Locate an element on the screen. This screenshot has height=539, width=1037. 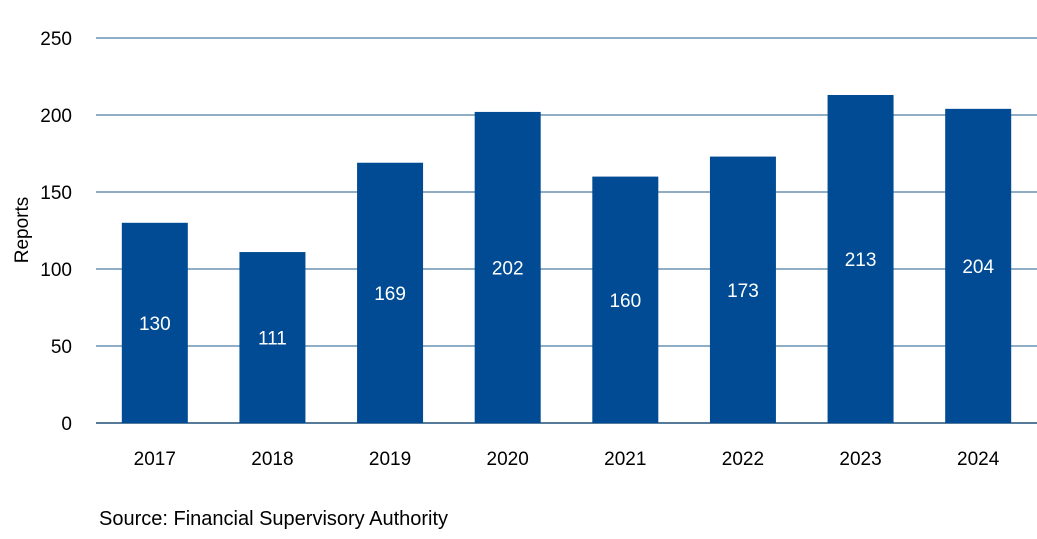
bar-2018 is located at coordinates (272, 337).